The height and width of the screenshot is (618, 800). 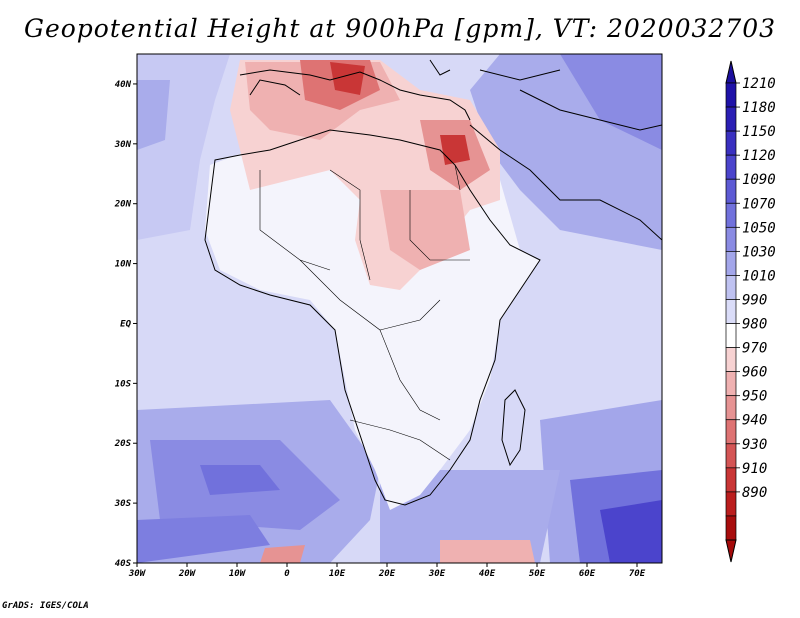 I want to click on x-tick-label: 60E, so click(x=587, y=574).